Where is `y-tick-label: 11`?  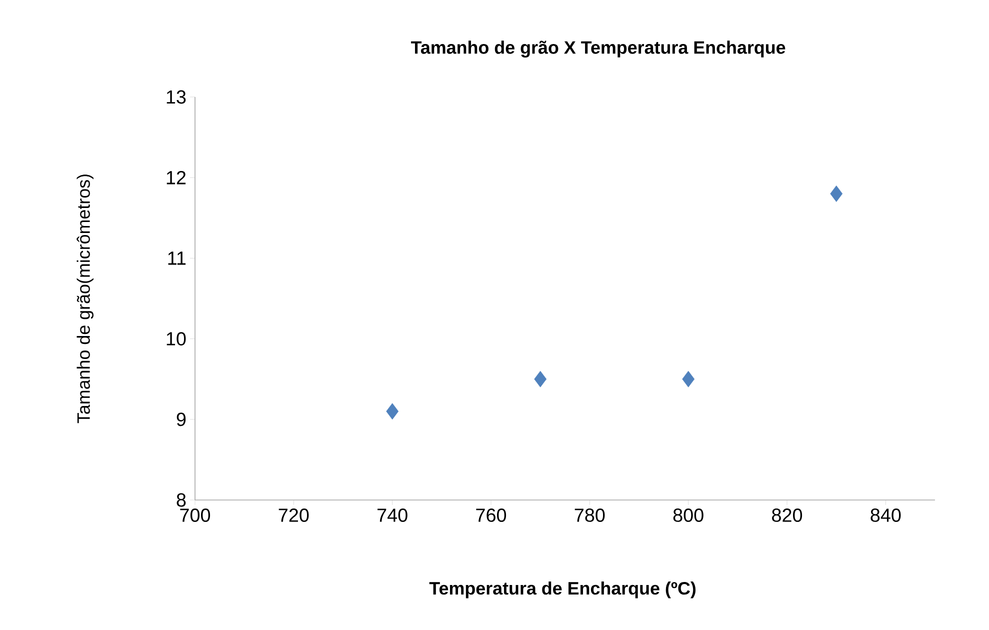 y-tick-label: 11 is located at coordinates (177, 258).